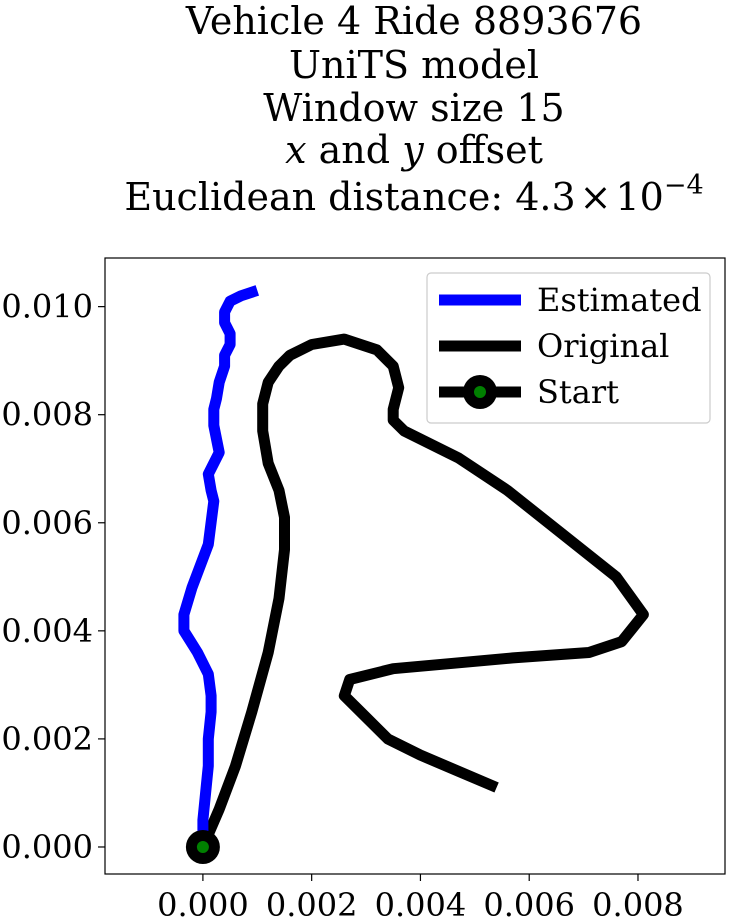 This screenshot has height=921, width=732. I want to click on title-y-var: y, so click(412, 150).